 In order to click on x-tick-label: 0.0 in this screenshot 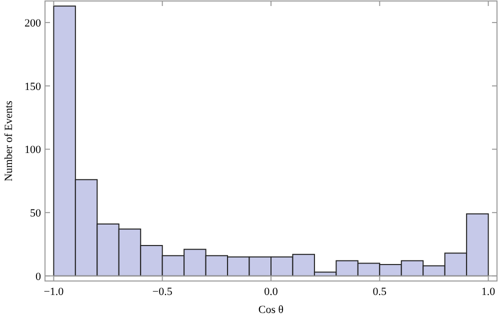, I will do `click(271, 292)`.